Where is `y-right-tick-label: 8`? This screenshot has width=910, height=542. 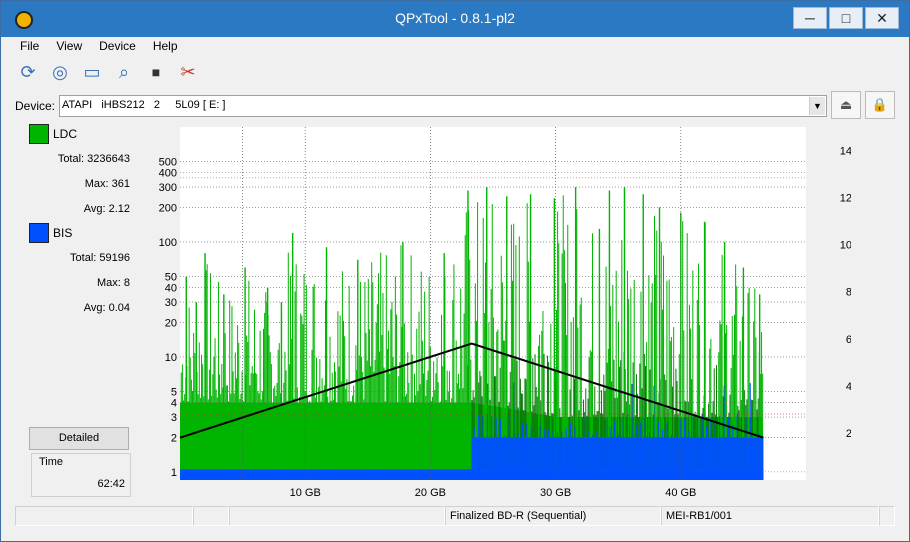
y-right-tick-label: 8 is located at coordinates (848, 293).